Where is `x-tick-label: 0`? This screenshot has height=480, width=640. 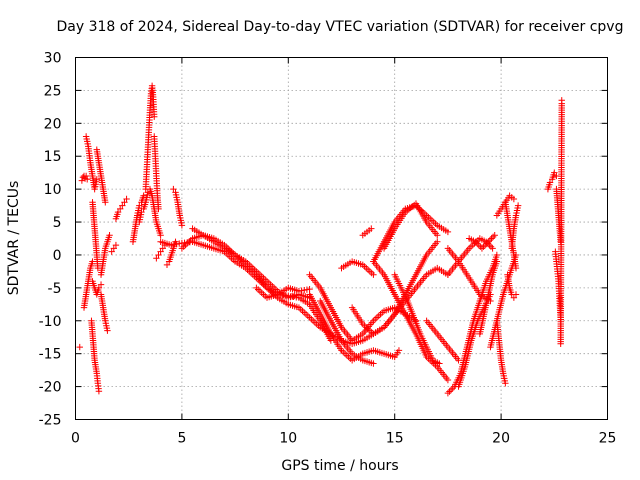 x-tick-label: 0 is located at coordinates (75, 439).